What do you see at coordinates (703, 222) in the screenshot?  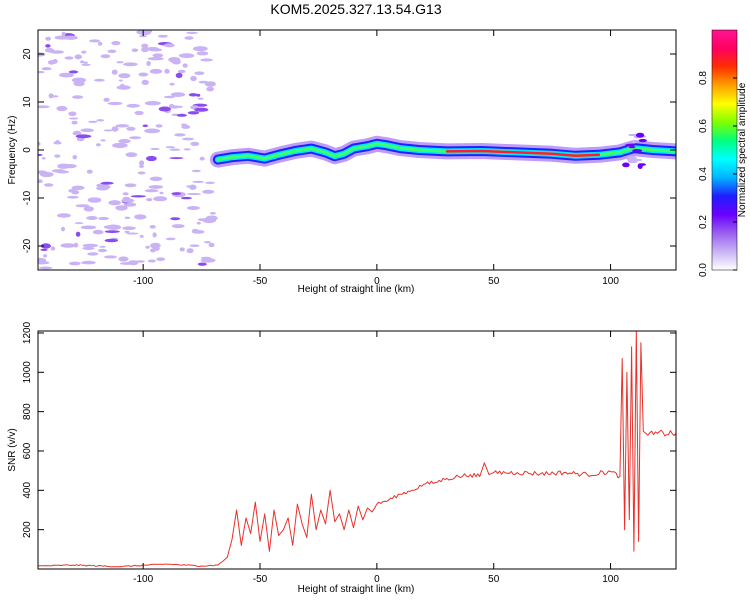 I see `colorbar-tick-label: 0.2` at bounding box center [703, 222].